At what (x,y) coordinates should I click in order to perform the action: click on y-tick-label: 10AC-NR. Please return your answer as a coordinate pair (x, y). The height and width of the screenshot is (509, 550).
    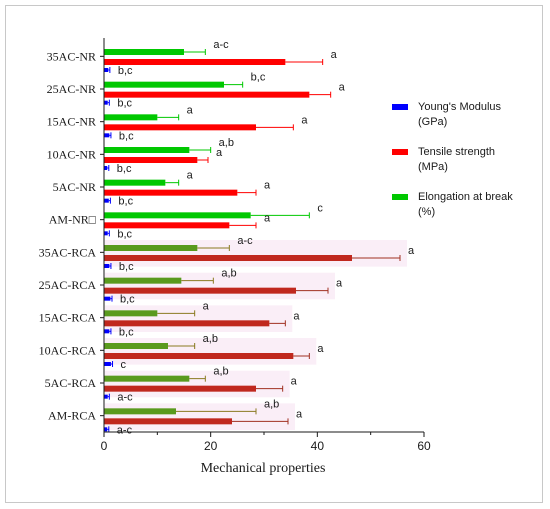
    Looking at the image, I should click on (71, 154).